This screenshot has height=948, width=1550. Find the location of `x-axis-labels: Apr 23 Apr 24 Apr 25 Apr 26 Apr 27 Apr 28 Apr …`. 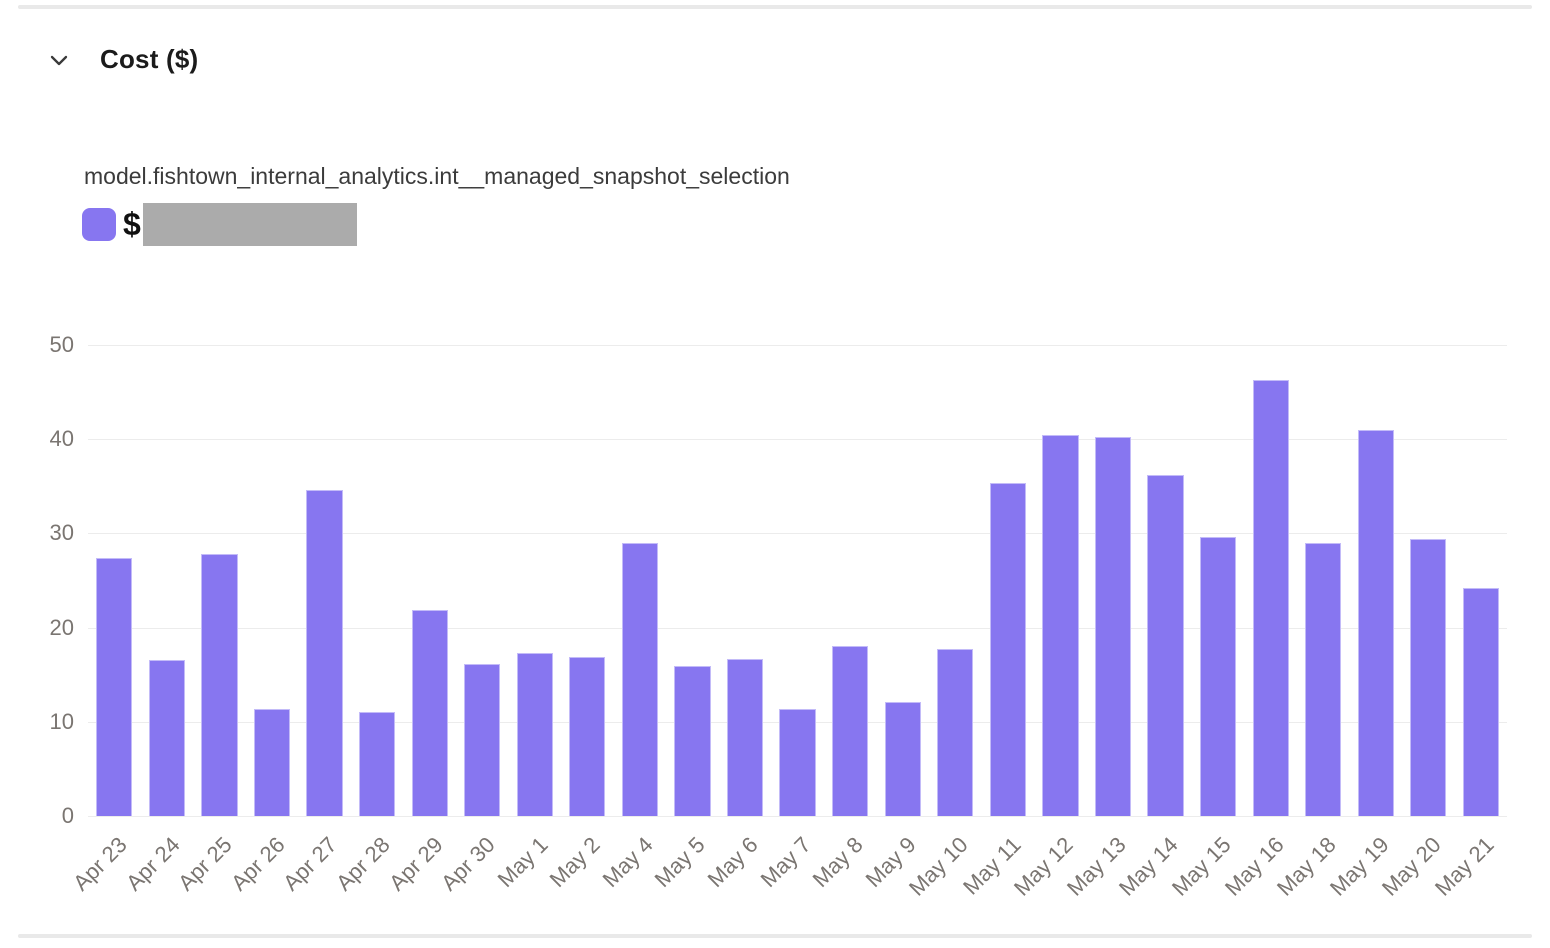

x-axis-labels: Apr 23 Apr 24 Apr 25 Apr 26 Apr 27 Apr 28 Apr … is located at coordinates (787, 879).